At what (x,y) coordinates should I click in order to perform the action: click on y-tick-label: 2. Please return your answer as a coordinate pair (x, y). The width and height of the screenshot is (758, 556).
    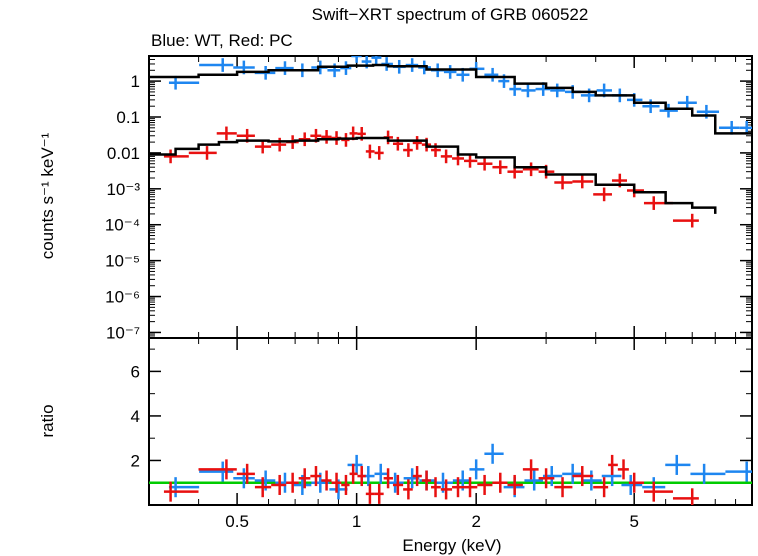
    Looking at the image, I should click on (135, 460).